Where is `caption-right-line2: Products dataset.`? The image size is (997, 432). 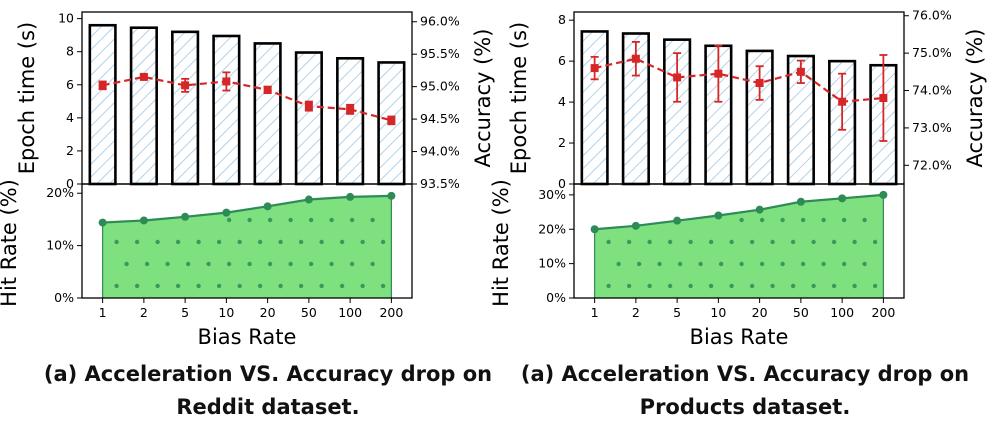 caption-right-line2: Products dataset. is located at coordinates (745, 407).